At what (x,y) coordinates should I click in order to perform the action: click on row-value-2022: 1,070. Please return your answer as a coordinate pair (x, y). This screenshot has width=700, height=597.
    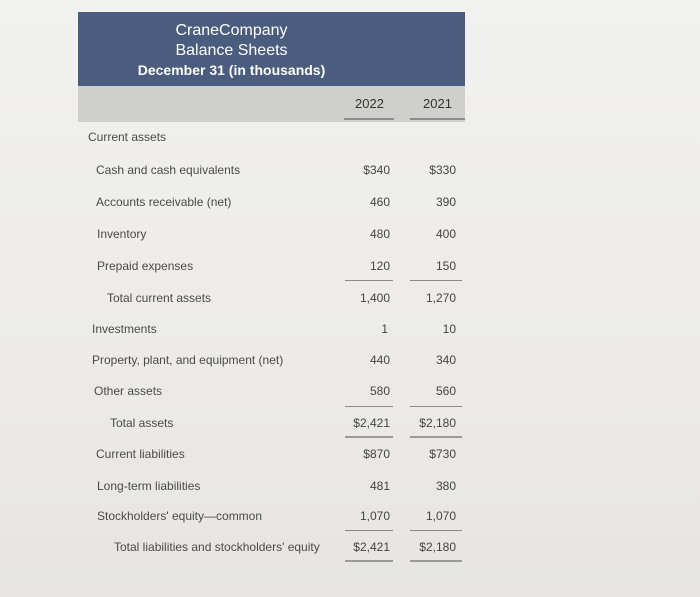
    Looking at the image, I should click on (374, 516).